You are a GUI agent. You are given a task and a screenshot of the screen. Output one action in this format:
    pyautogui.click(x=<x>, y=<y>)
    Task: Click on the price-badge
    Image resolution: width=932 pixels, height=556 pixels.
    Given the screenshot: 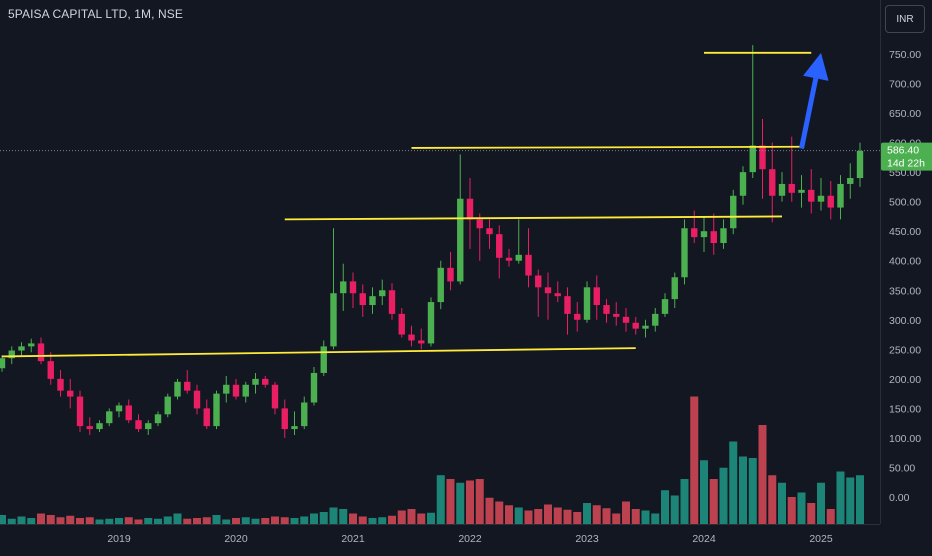 What is the action you would take?
    pyautogui.click(x=906, y=156)
    